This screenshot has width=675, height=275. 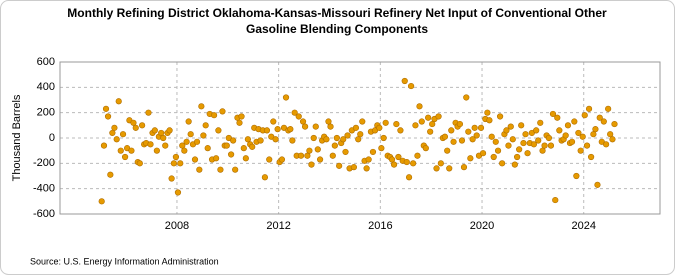 I want to click on y-tick-label: 200, so click(x=46, y=113).